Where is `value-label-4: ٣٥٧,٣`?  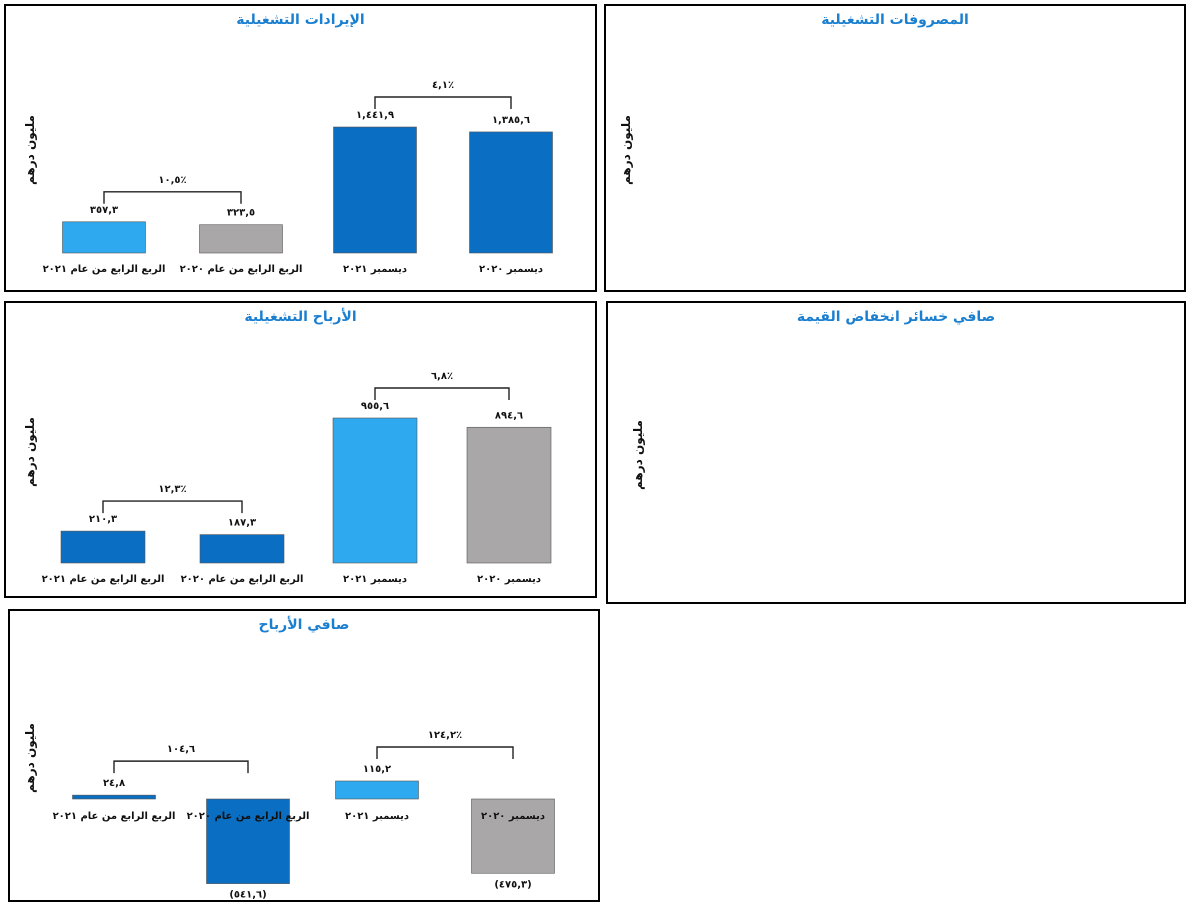 value-label-4: ٣٥٧,٣ is located at coordinates (104, 210).